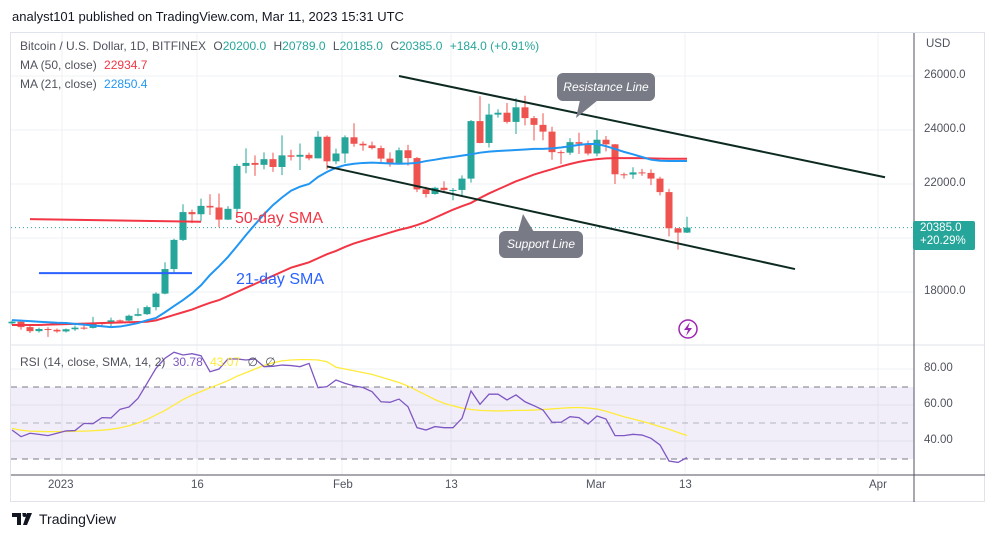 This screenshot has width=995, height=538. I want to click on last-price: 20385.0, so click(941, 228).